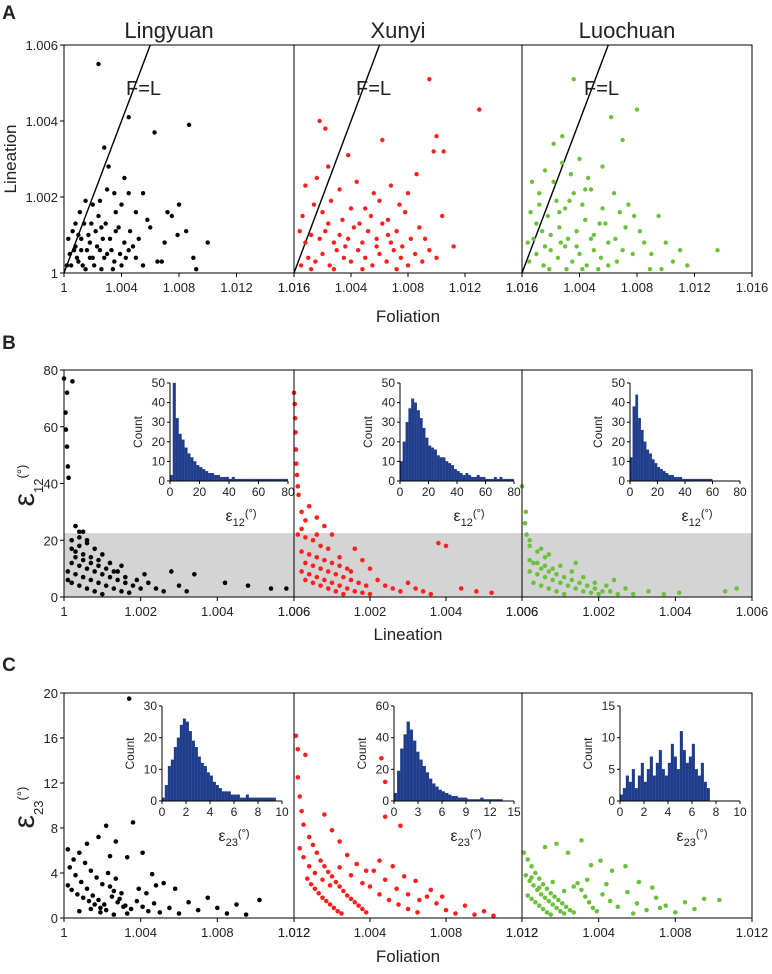 The width and height of the screenshot is (772, 974). I want to click on y-tick-label: 1, so click(54, 273).